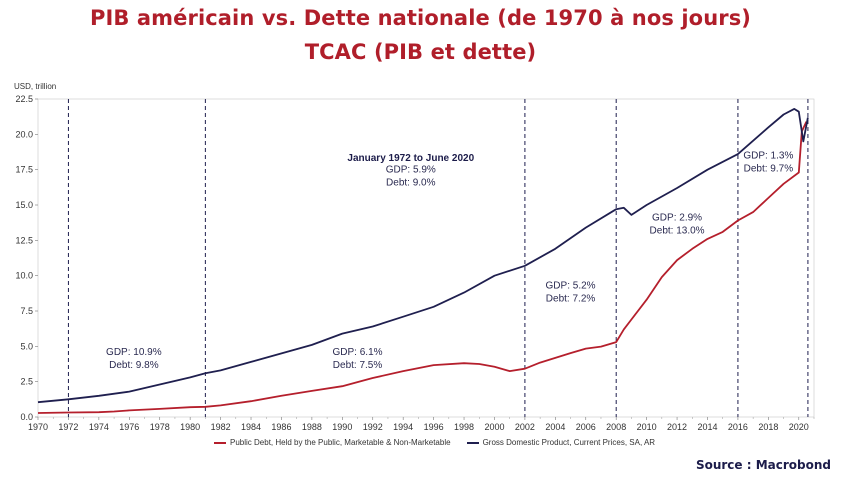  Describe the element at coordinates (738, 427) in the screenshot. I see `x-tick-label: 2016` at that location.